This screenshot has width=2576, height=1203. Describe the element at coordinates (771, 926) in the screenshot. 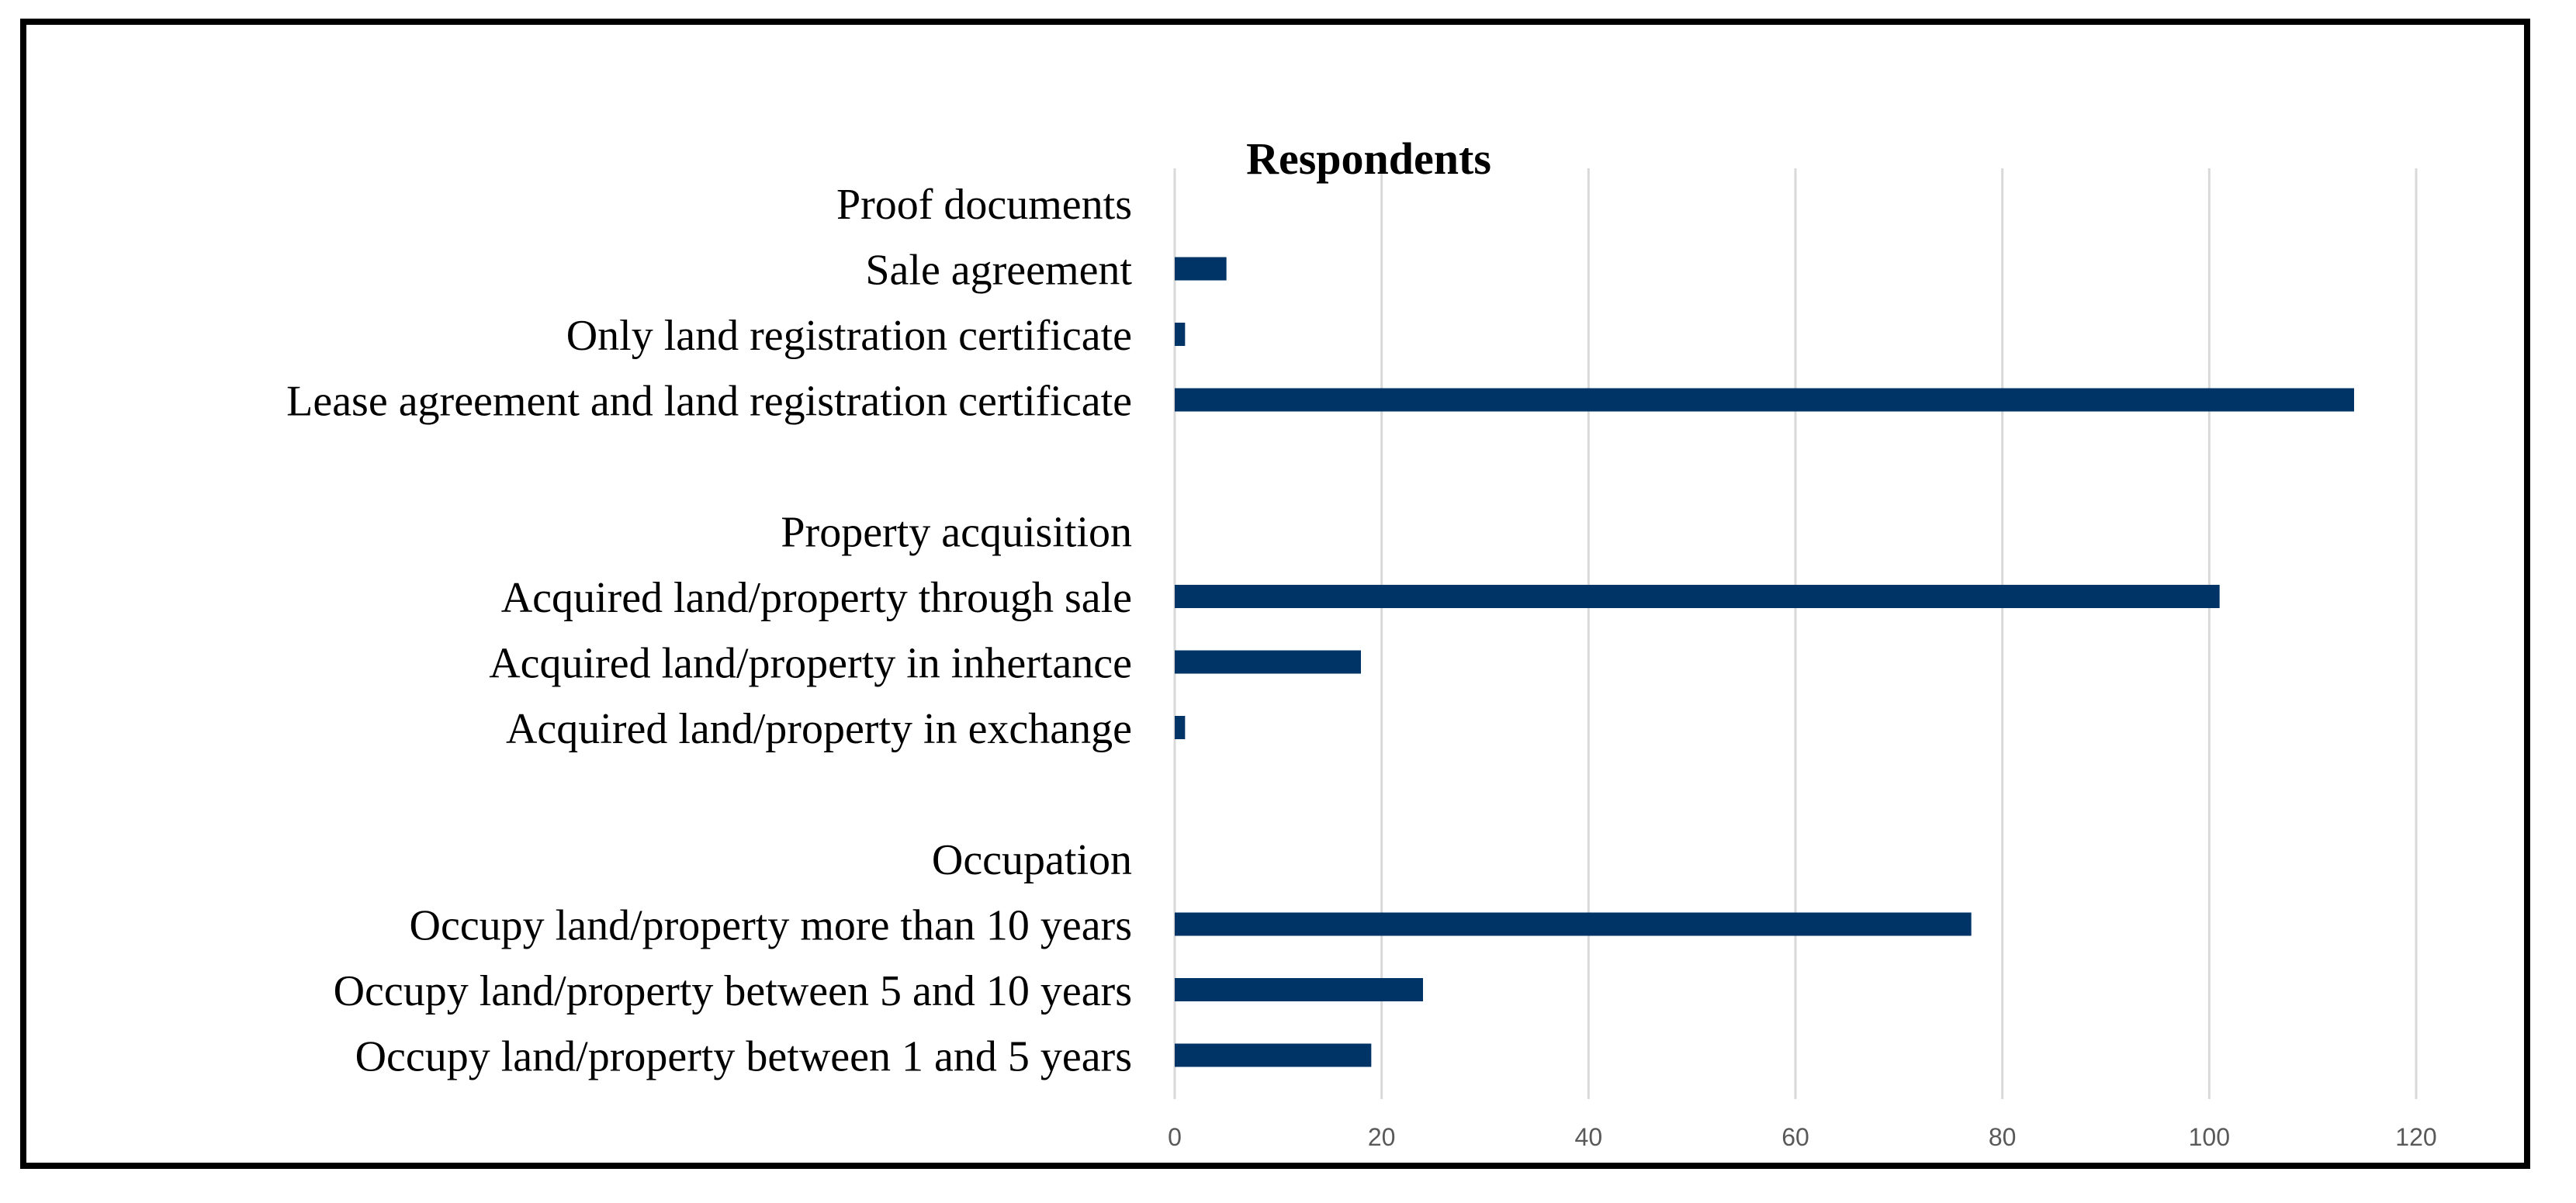

I see `category-label: Occupy land/property more than 10 years` at that location.